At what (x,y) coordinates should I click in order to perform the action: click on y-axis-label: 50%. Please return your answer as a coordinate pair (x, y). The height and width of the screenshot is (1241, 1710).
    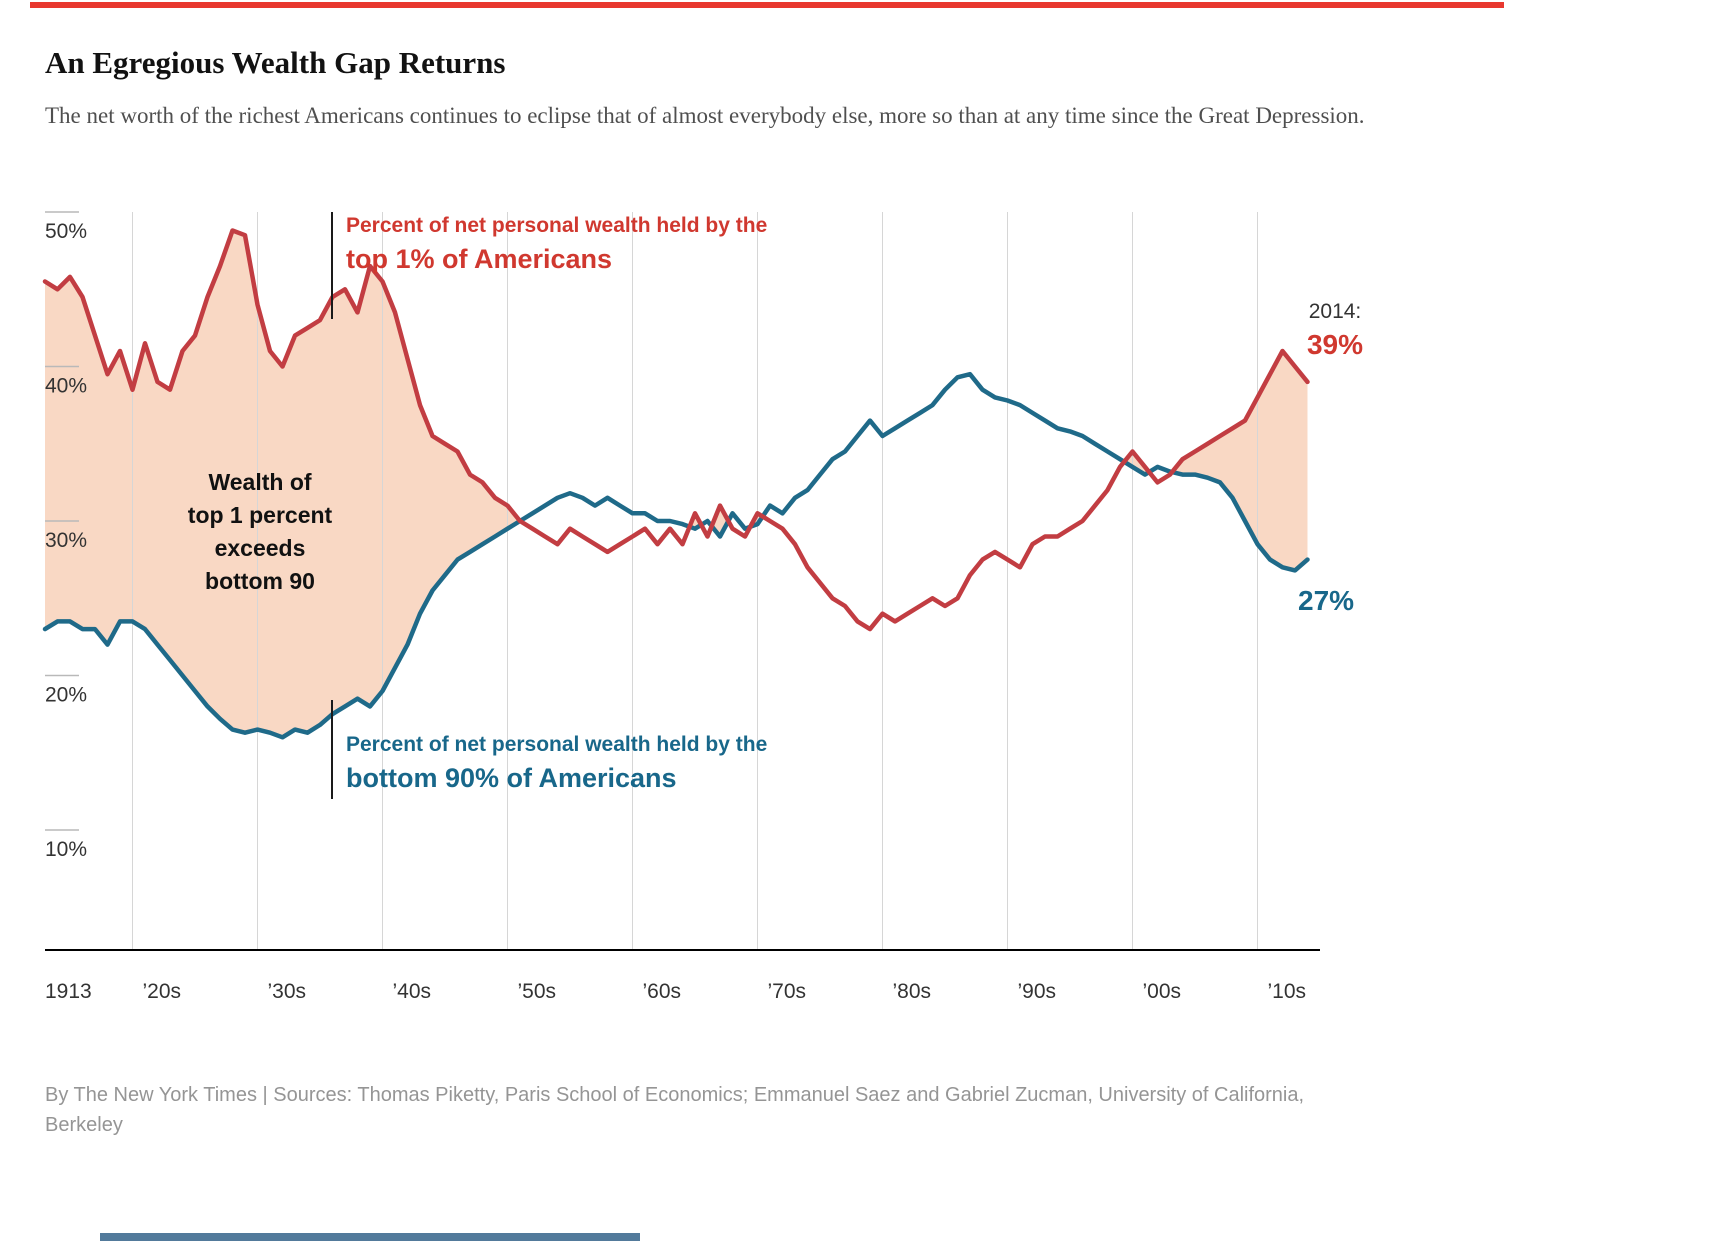
    Looking at the image, I should click on (66, 231).